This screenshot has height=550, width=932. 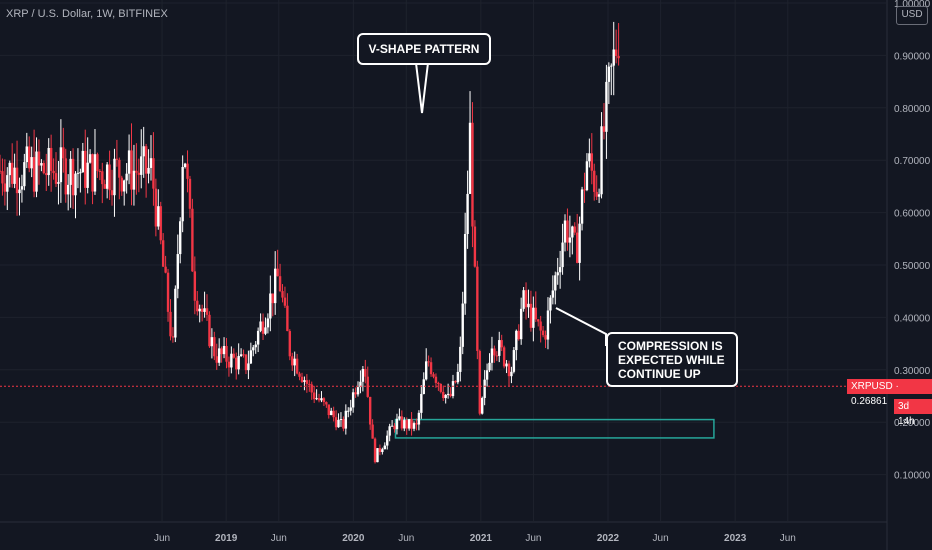 I want to click on x-tick-label: 2020, so click(x=353, y=538).